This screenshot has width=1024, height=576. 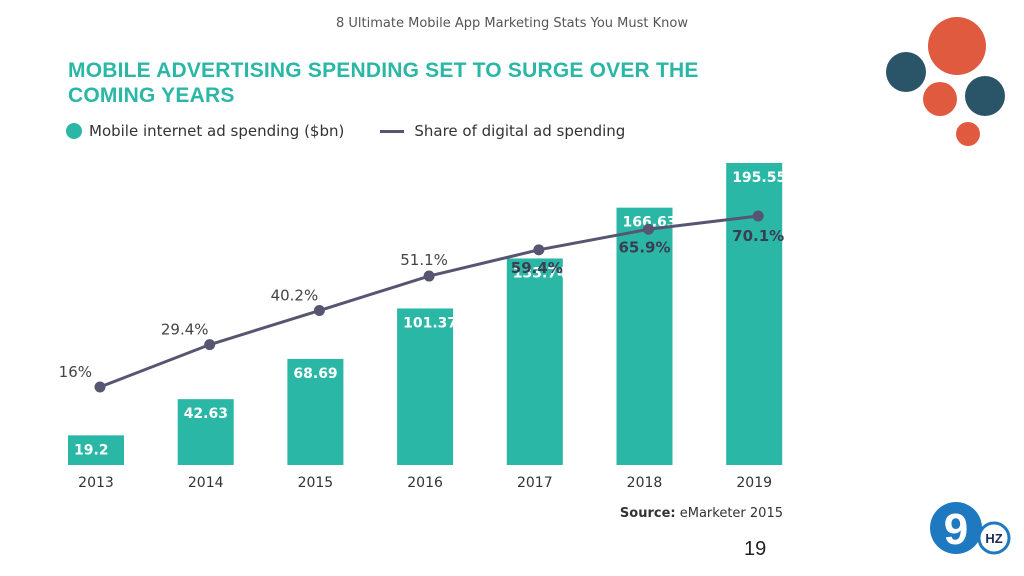 What do you see at coordinates (74, 131) in the screenshot?
I see `legend-bar-swatch` at bounding box center [74, 131].